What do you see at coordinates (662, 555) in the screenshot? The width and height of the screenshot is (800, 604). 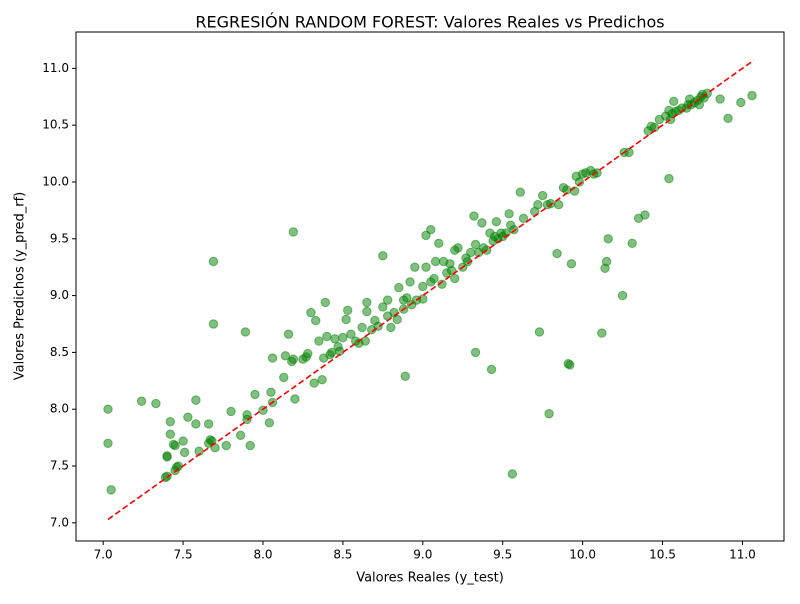 I see `x-tick-label: 10.5` at bounding box center [662, 555].